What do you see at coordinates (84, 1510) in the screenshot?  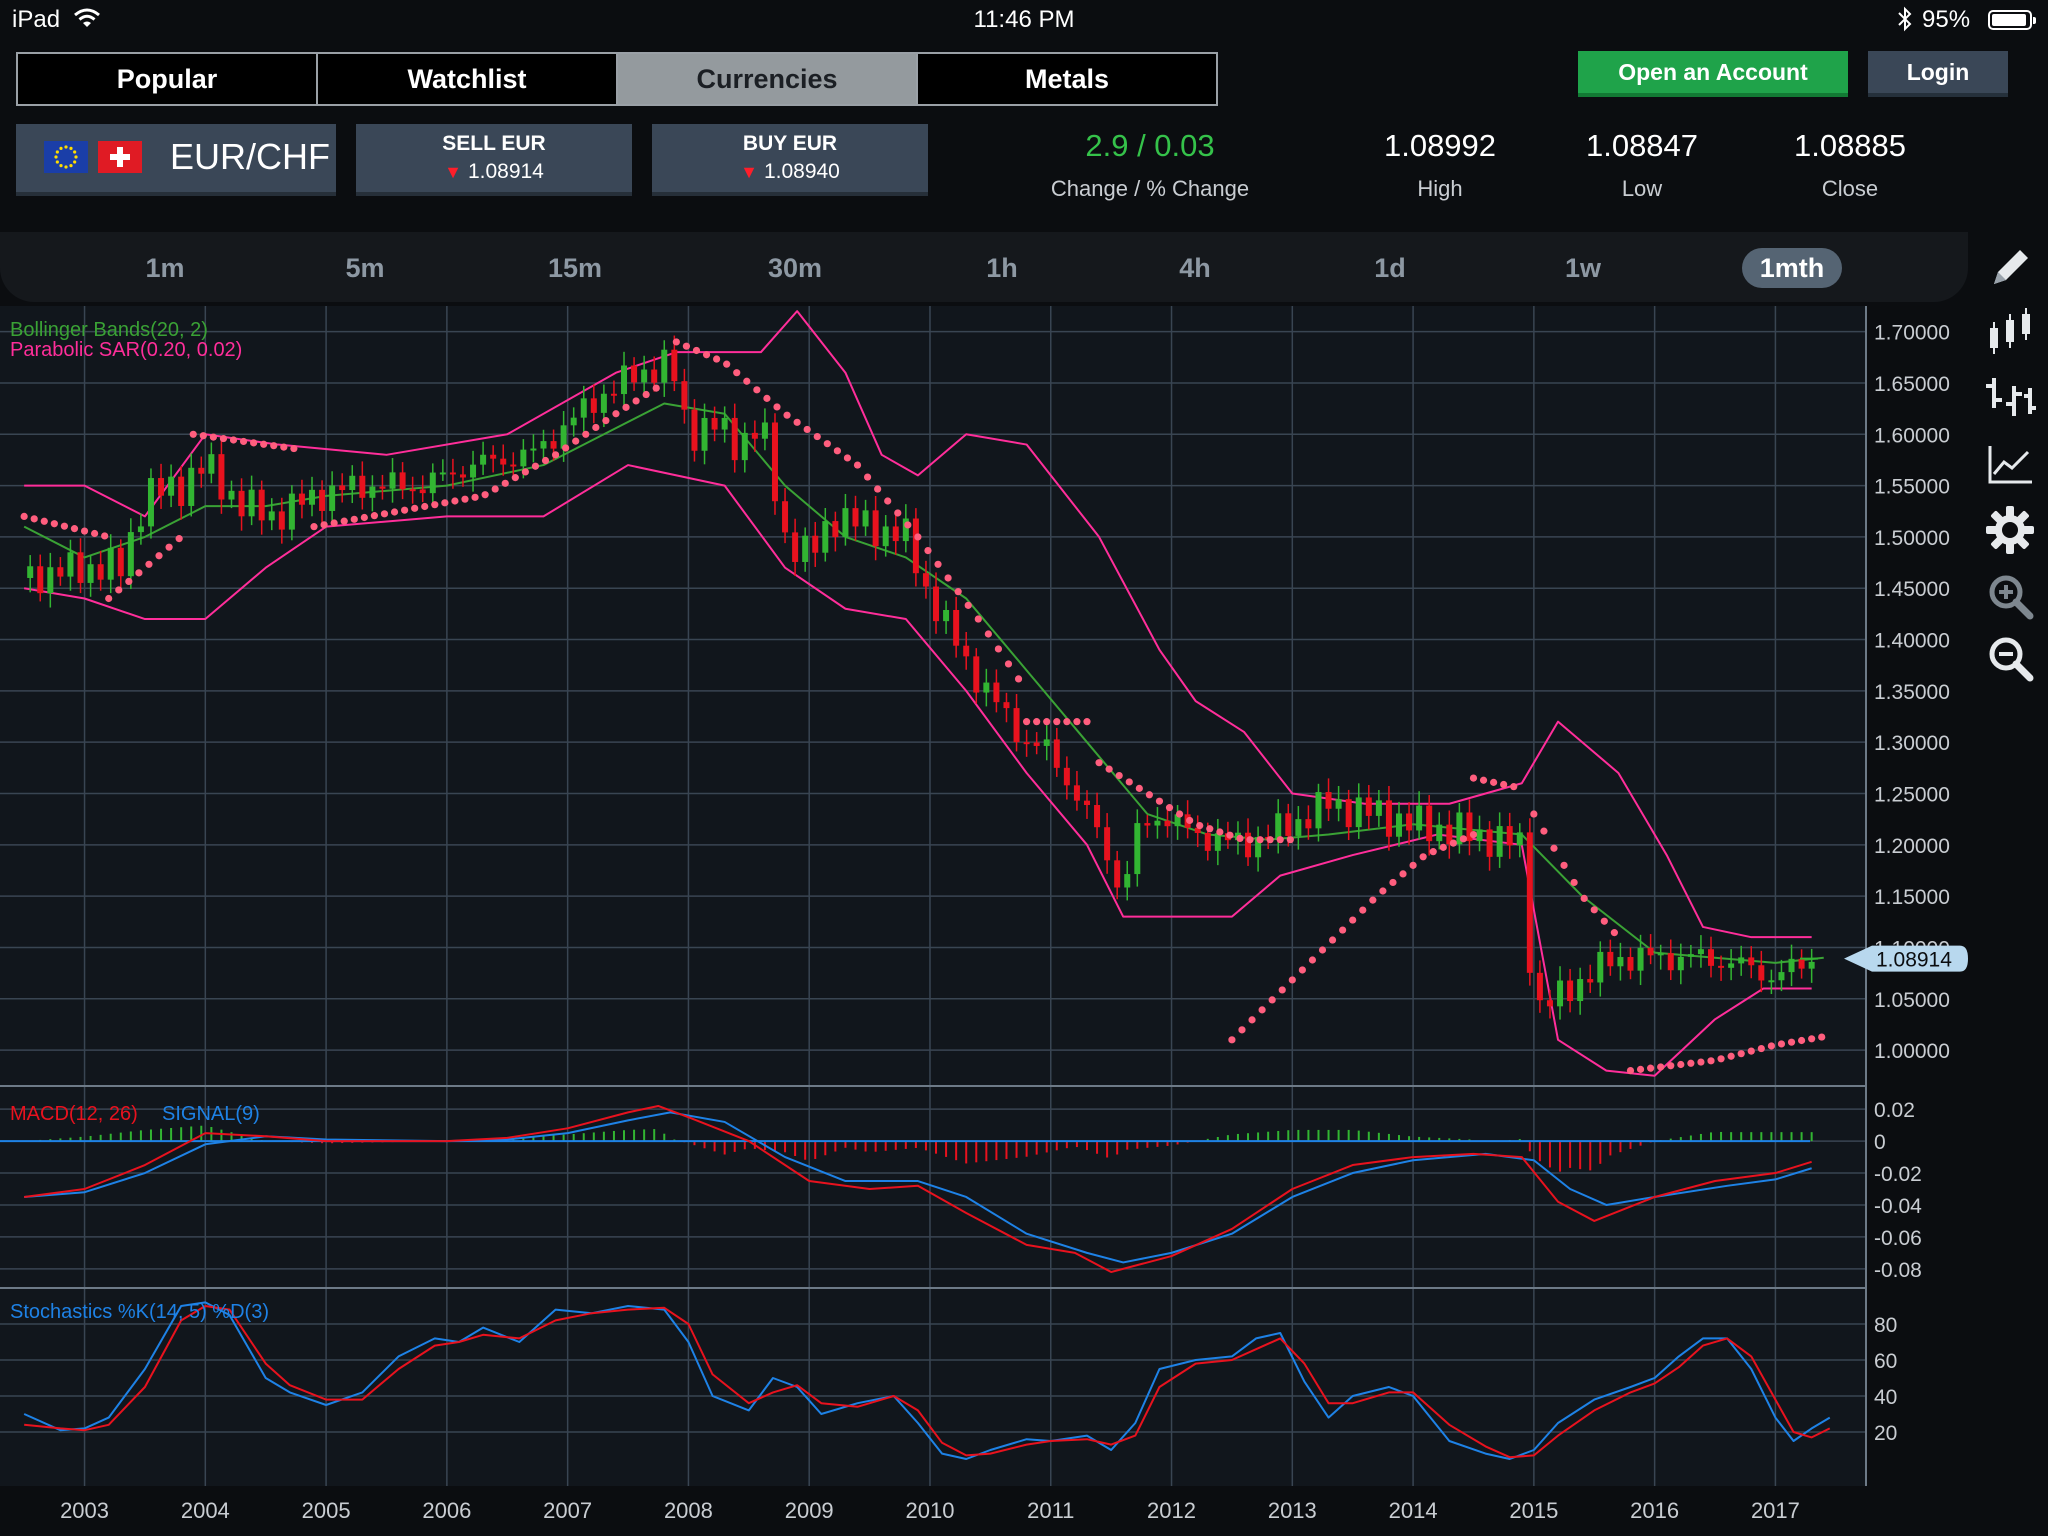 I see `x-tick-label: 2003` at bounding box center [84, 1510].